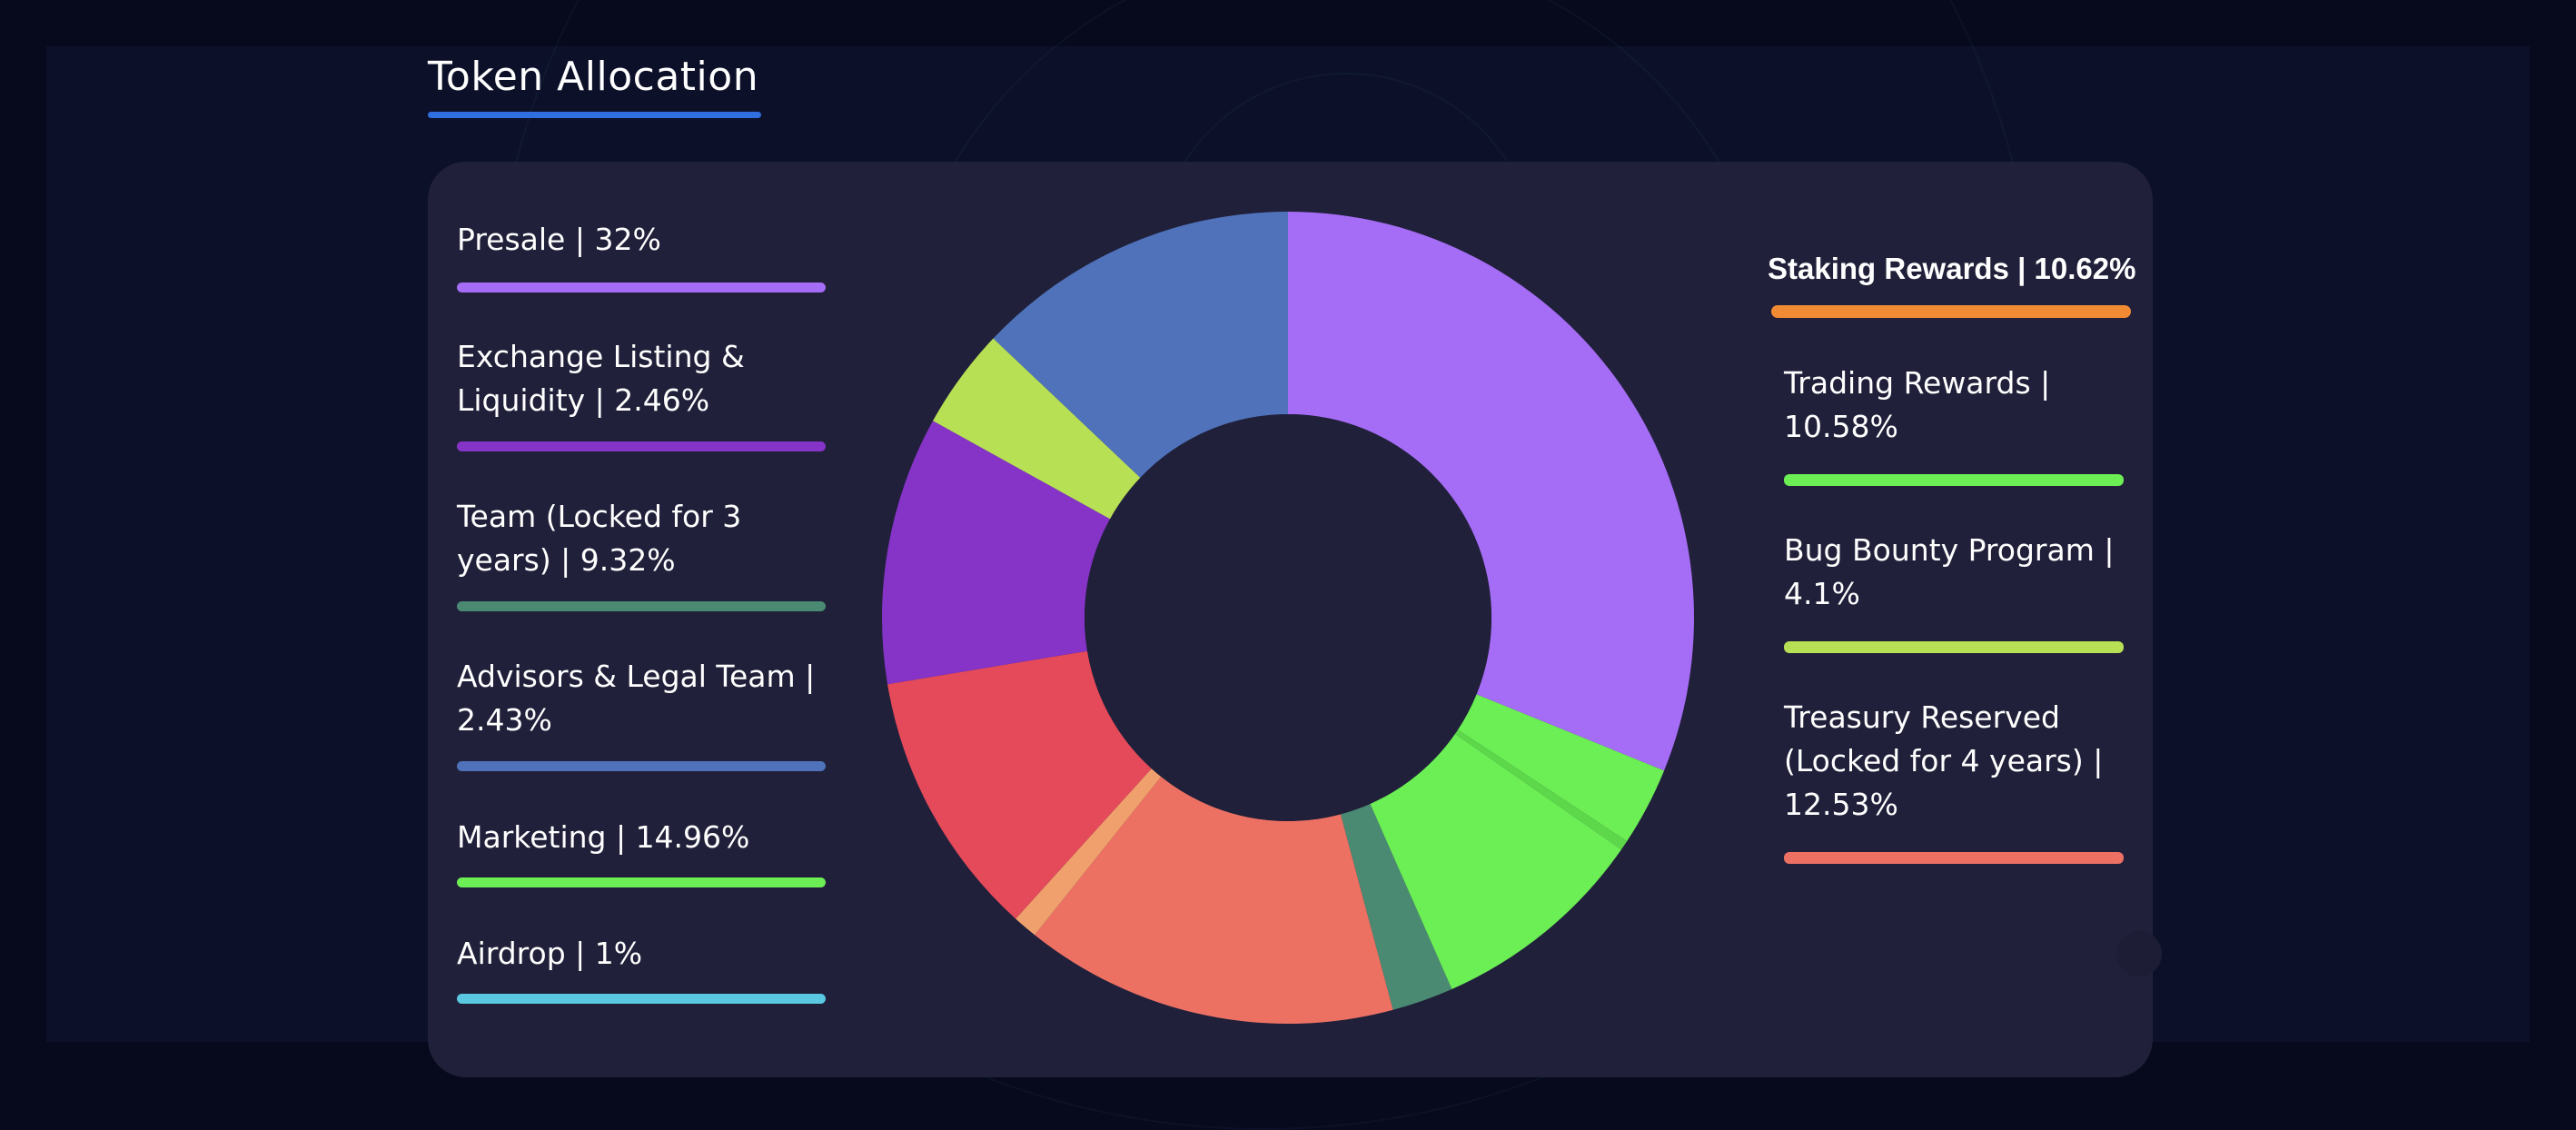 Image resolution: width=2576 pixels, height=1130 pixels. I want to click on legend-label: Airdrop | 1%, so click(550, 954).